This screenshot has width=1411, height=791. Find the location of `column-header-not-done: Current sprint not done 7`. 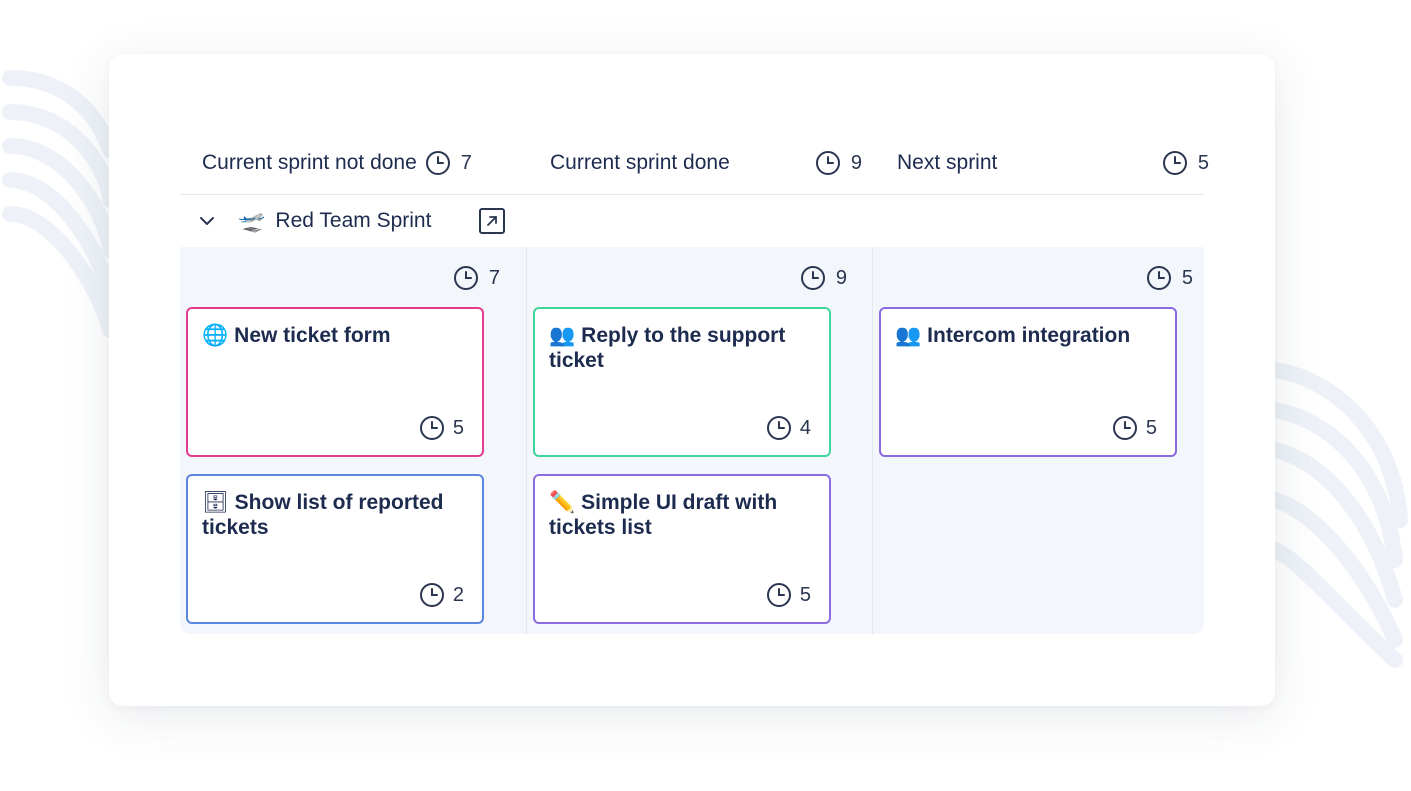

column-header-not-done: Current sprint not done 7 is located at coordinates (358, 163).